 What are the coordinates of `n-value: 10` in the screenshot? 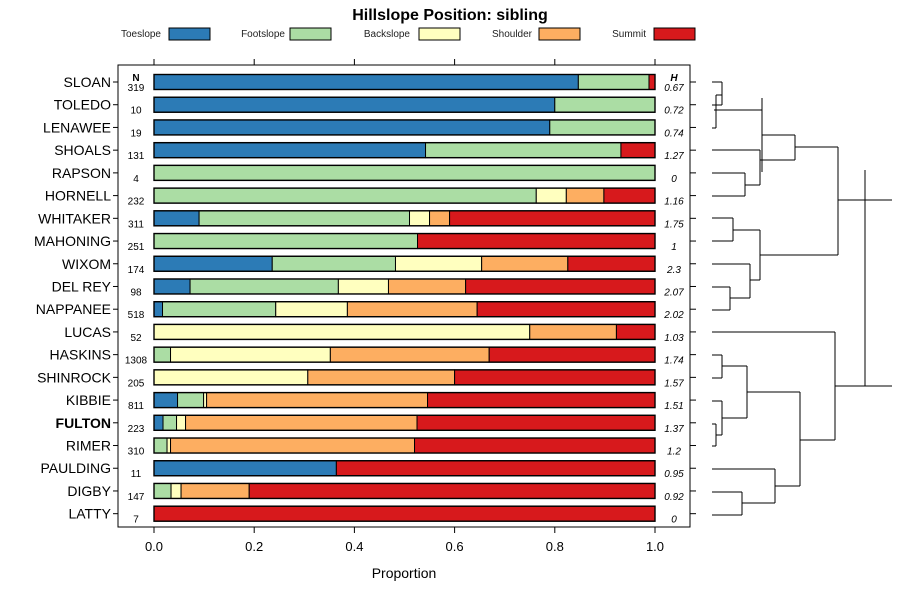 It's located at (136, 111).